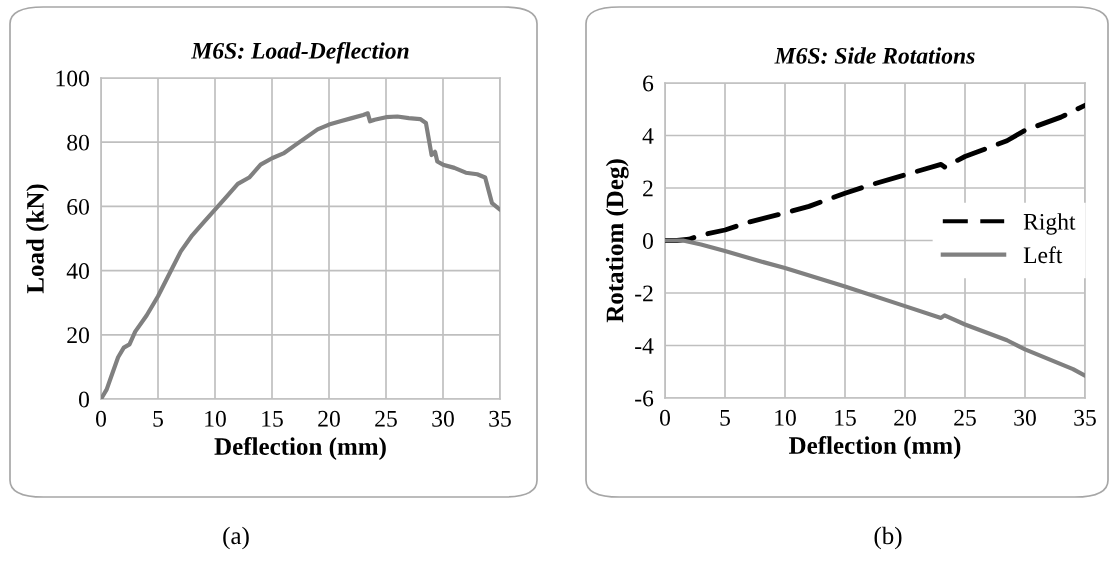 The height and width of the screenshot is (561, 1113). What do you see at coordinates (1043, 255) in the screenshot?
I see `legend-label: Left` at bounding box center [1043, 255].